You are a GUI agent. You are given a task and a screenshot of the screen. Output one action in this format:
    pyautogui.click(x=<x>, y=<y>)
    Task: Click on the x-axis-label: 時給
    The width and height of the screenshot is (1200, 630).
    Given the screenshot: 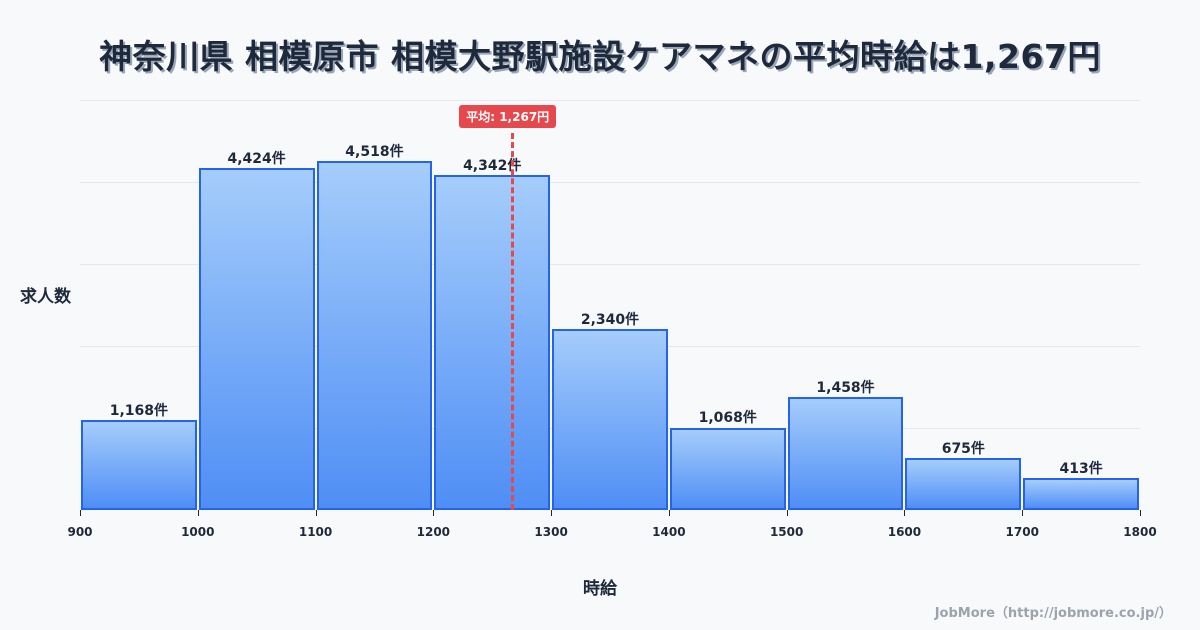 What is the action you would take?
    pyautogui.click(x=600, y=589)
    